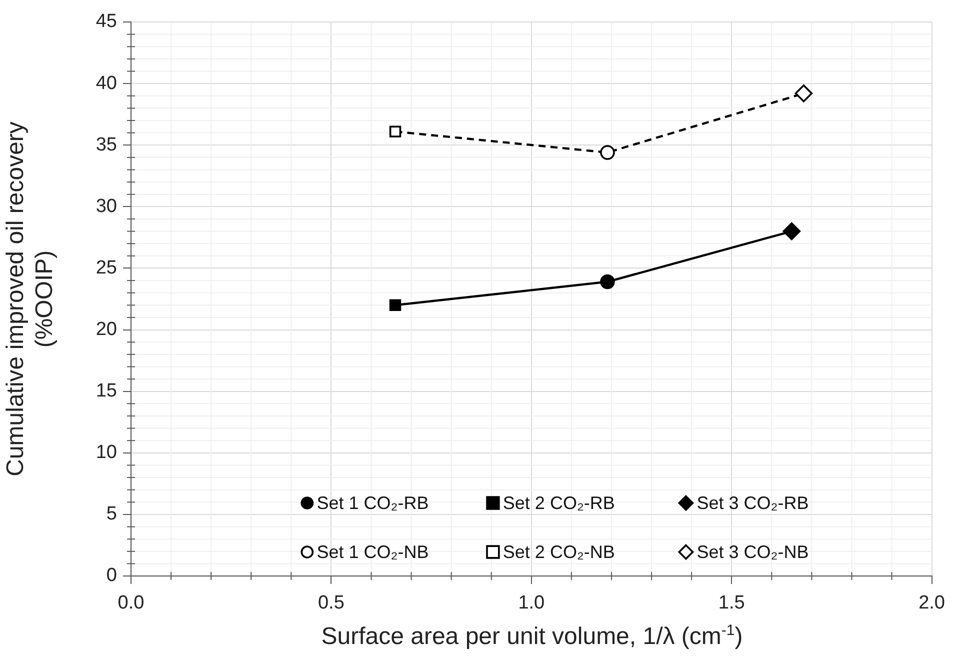  What do you see at coordinates (752, 502) in the screenshot?
I see `legend-label: Set 3 CO₂-RB` at bounding box center [752, 502].